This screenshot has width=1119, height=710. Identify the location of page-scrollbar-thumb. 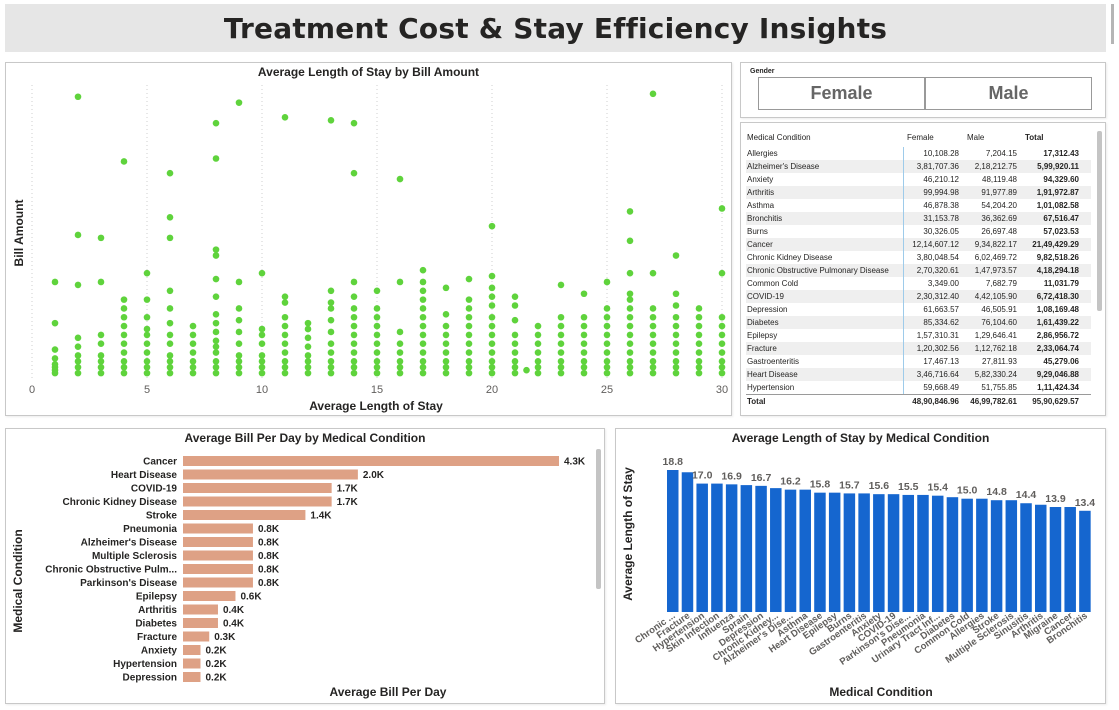
(1112, 24).